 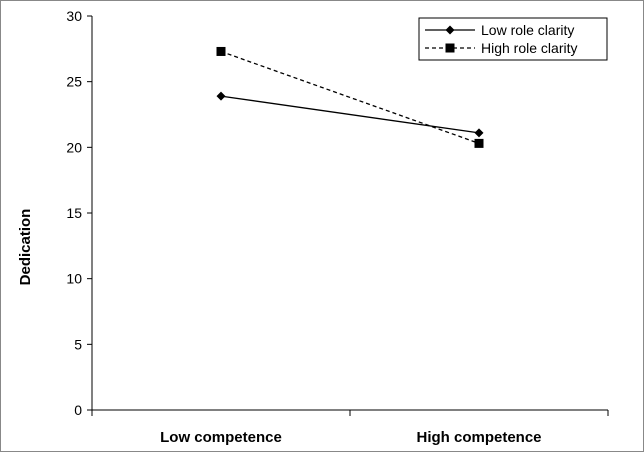 I want to click on legend: Low role clarity High role clarity, so click(x=513, y=39).